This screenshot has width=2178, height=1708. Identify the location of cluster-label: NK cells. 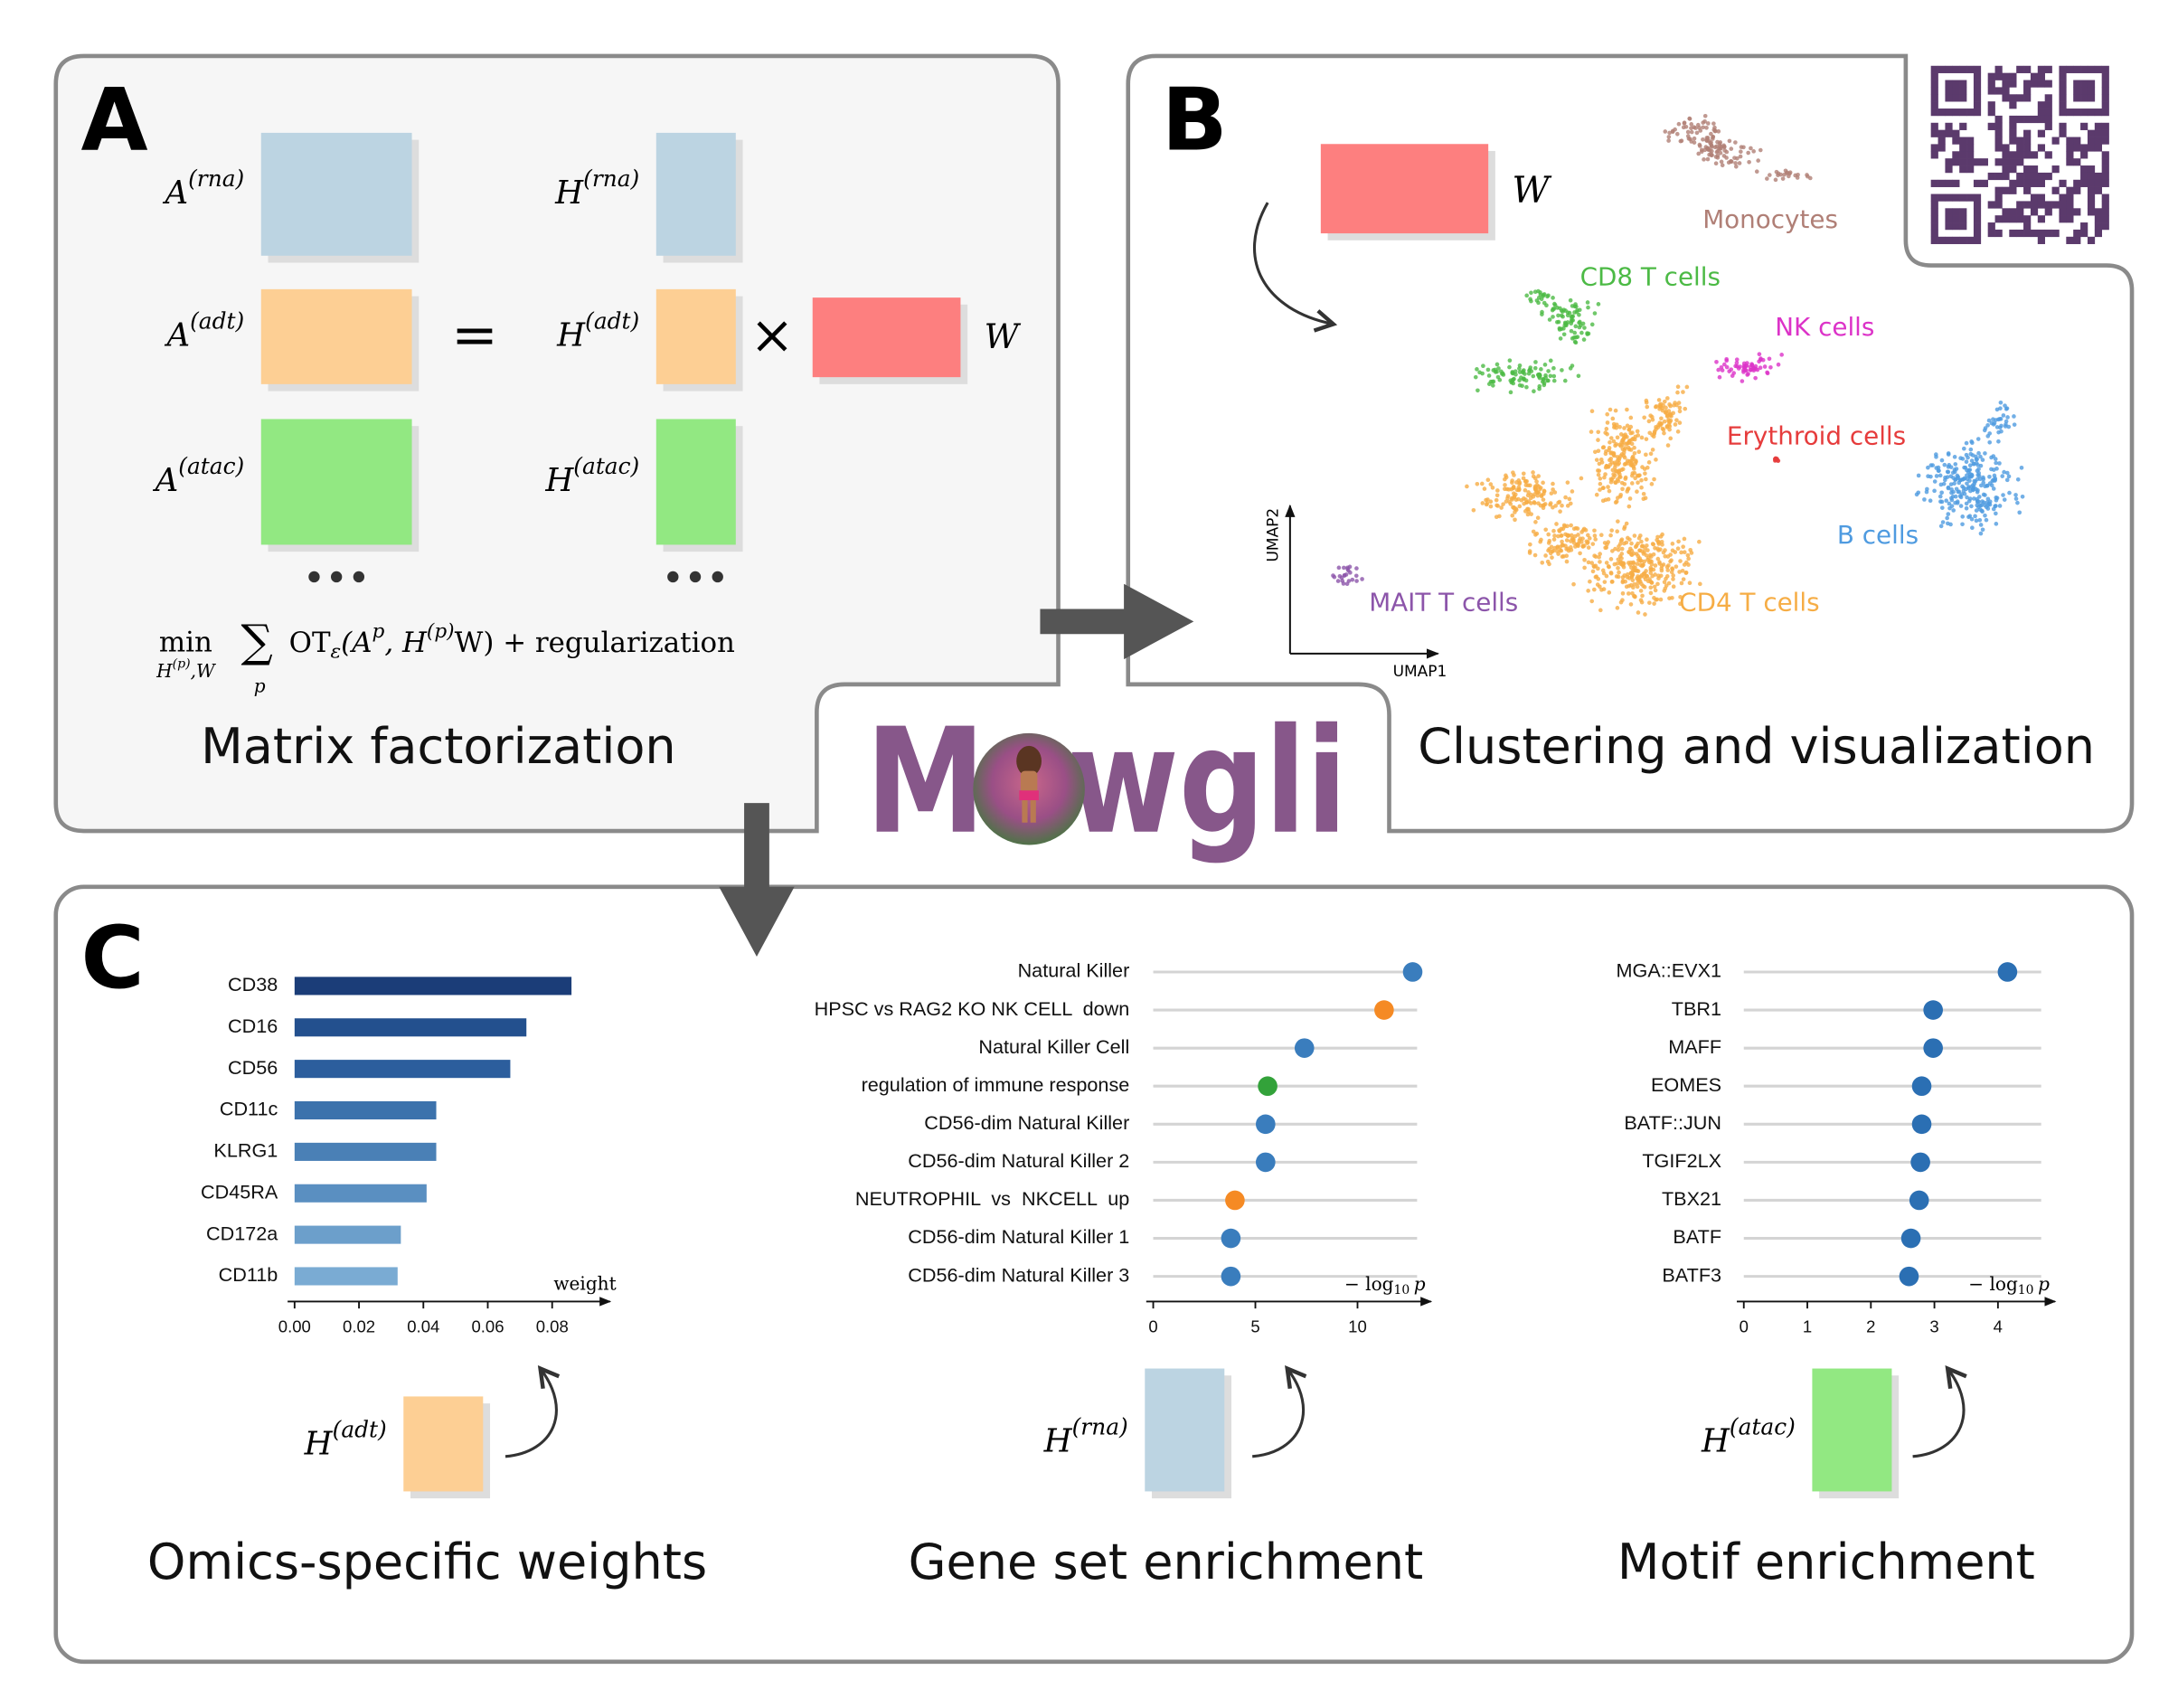
(1824, 327).